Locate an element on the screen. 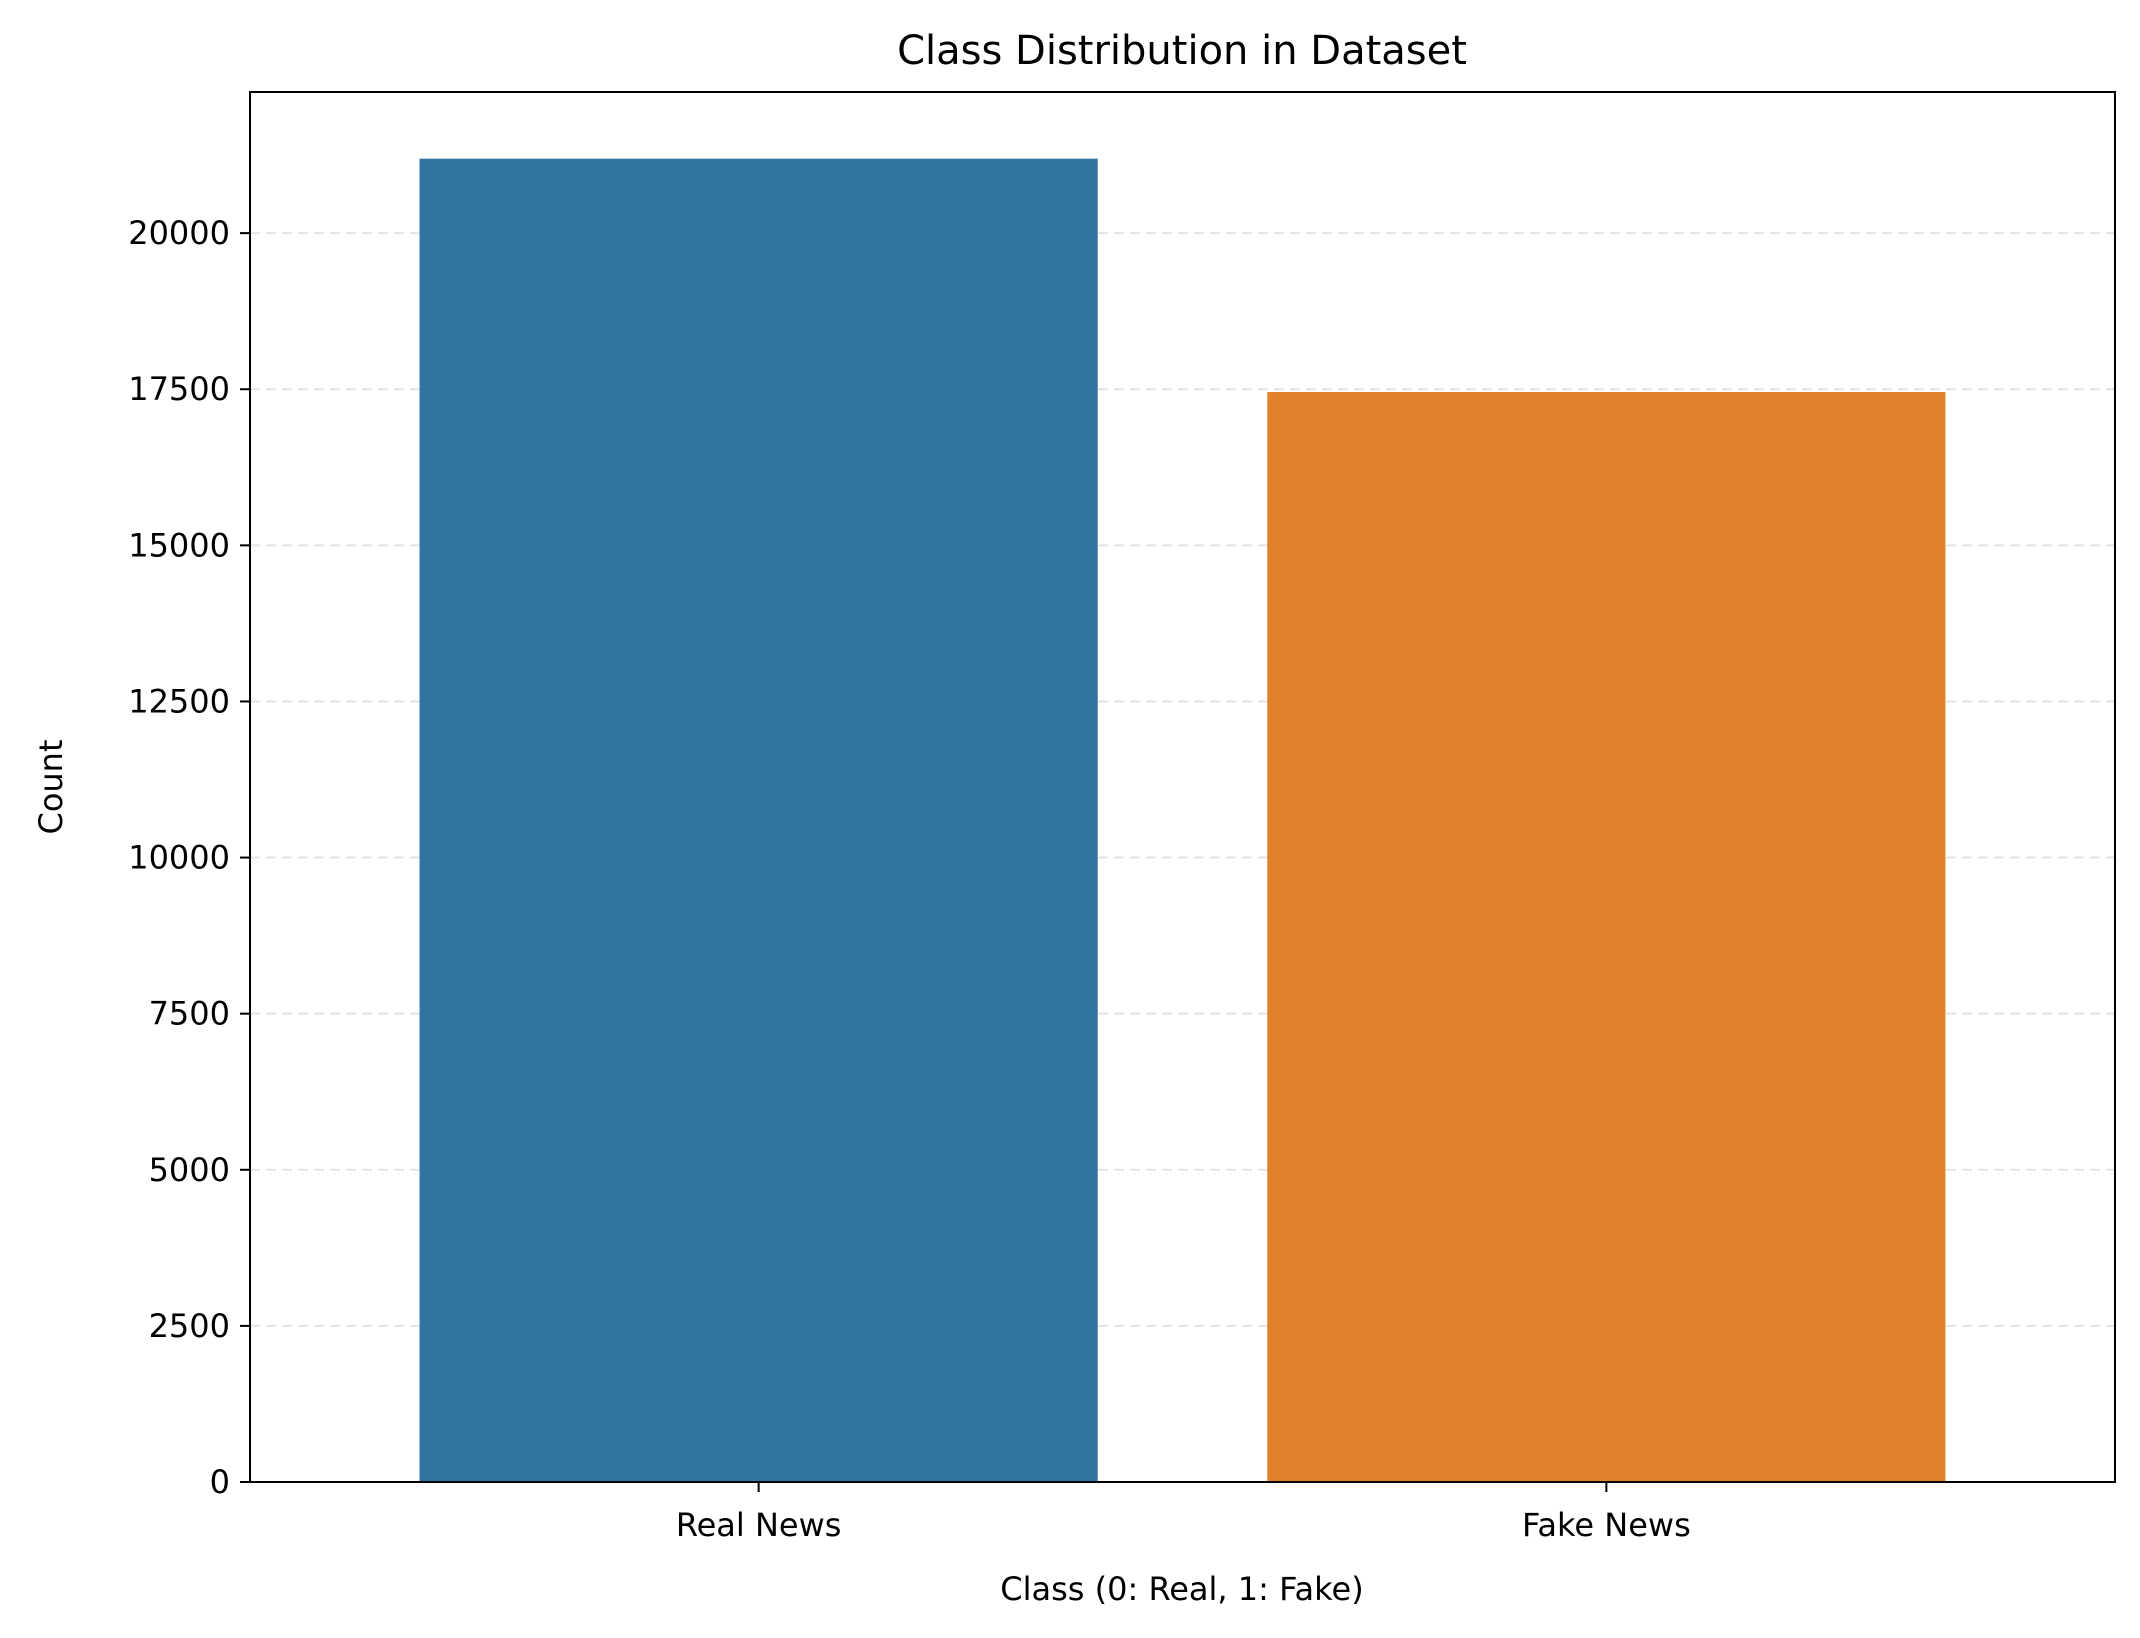 Image resolution: width=2140 pixels, height=1638 pixels. chart-title: Class Distribution in Dataset is located at coordinates (1182, 51).